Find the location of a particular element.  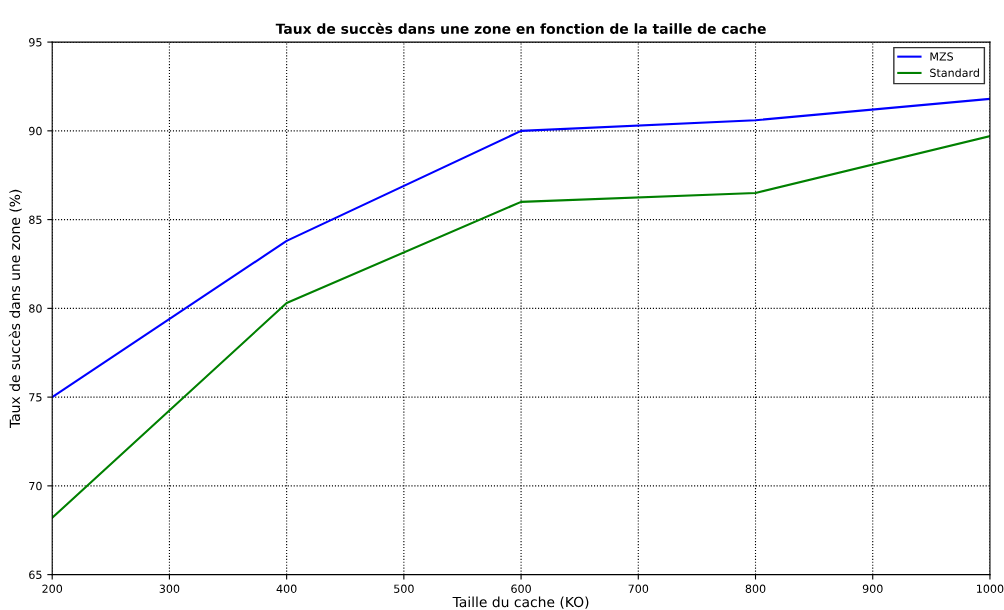

x-tick-label: 1000 is located at coordinates (990, 588).